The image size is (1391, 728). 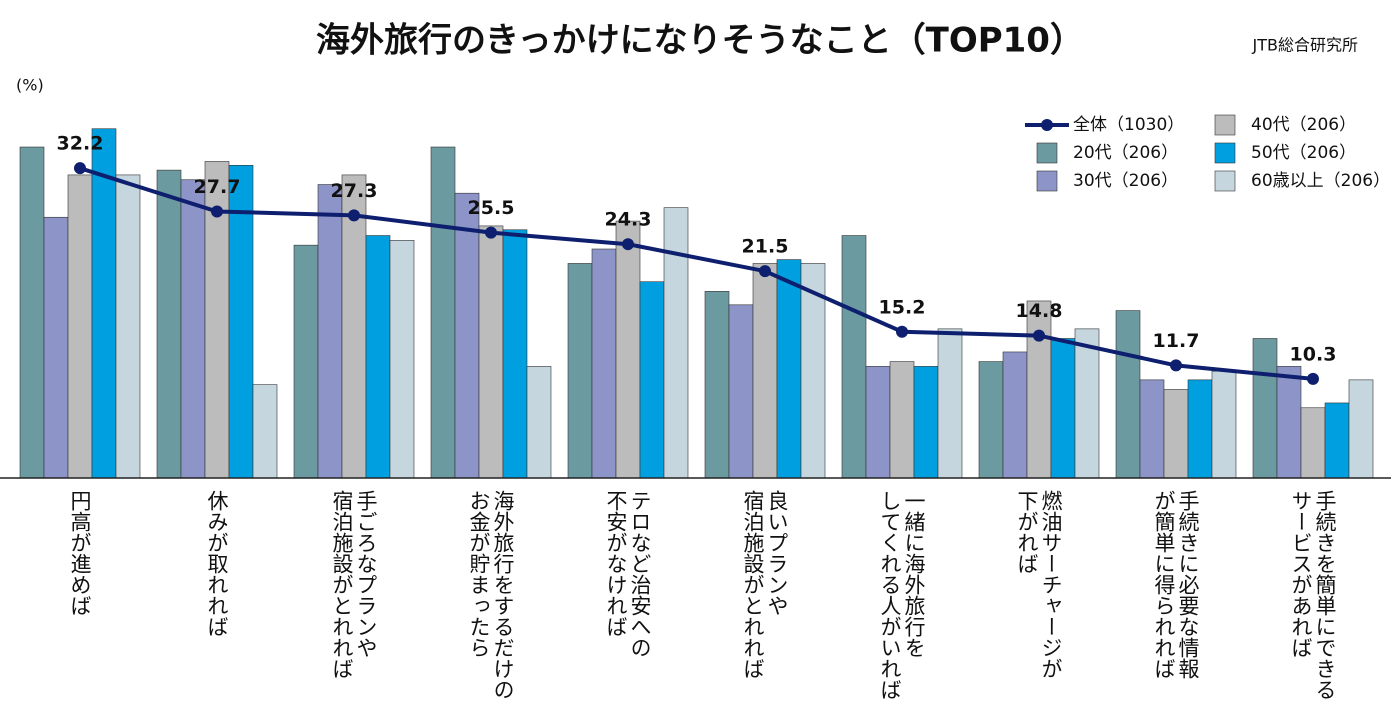 I want to click on legend-label: 60歳以上（206）, so click(x=1320, y=181).